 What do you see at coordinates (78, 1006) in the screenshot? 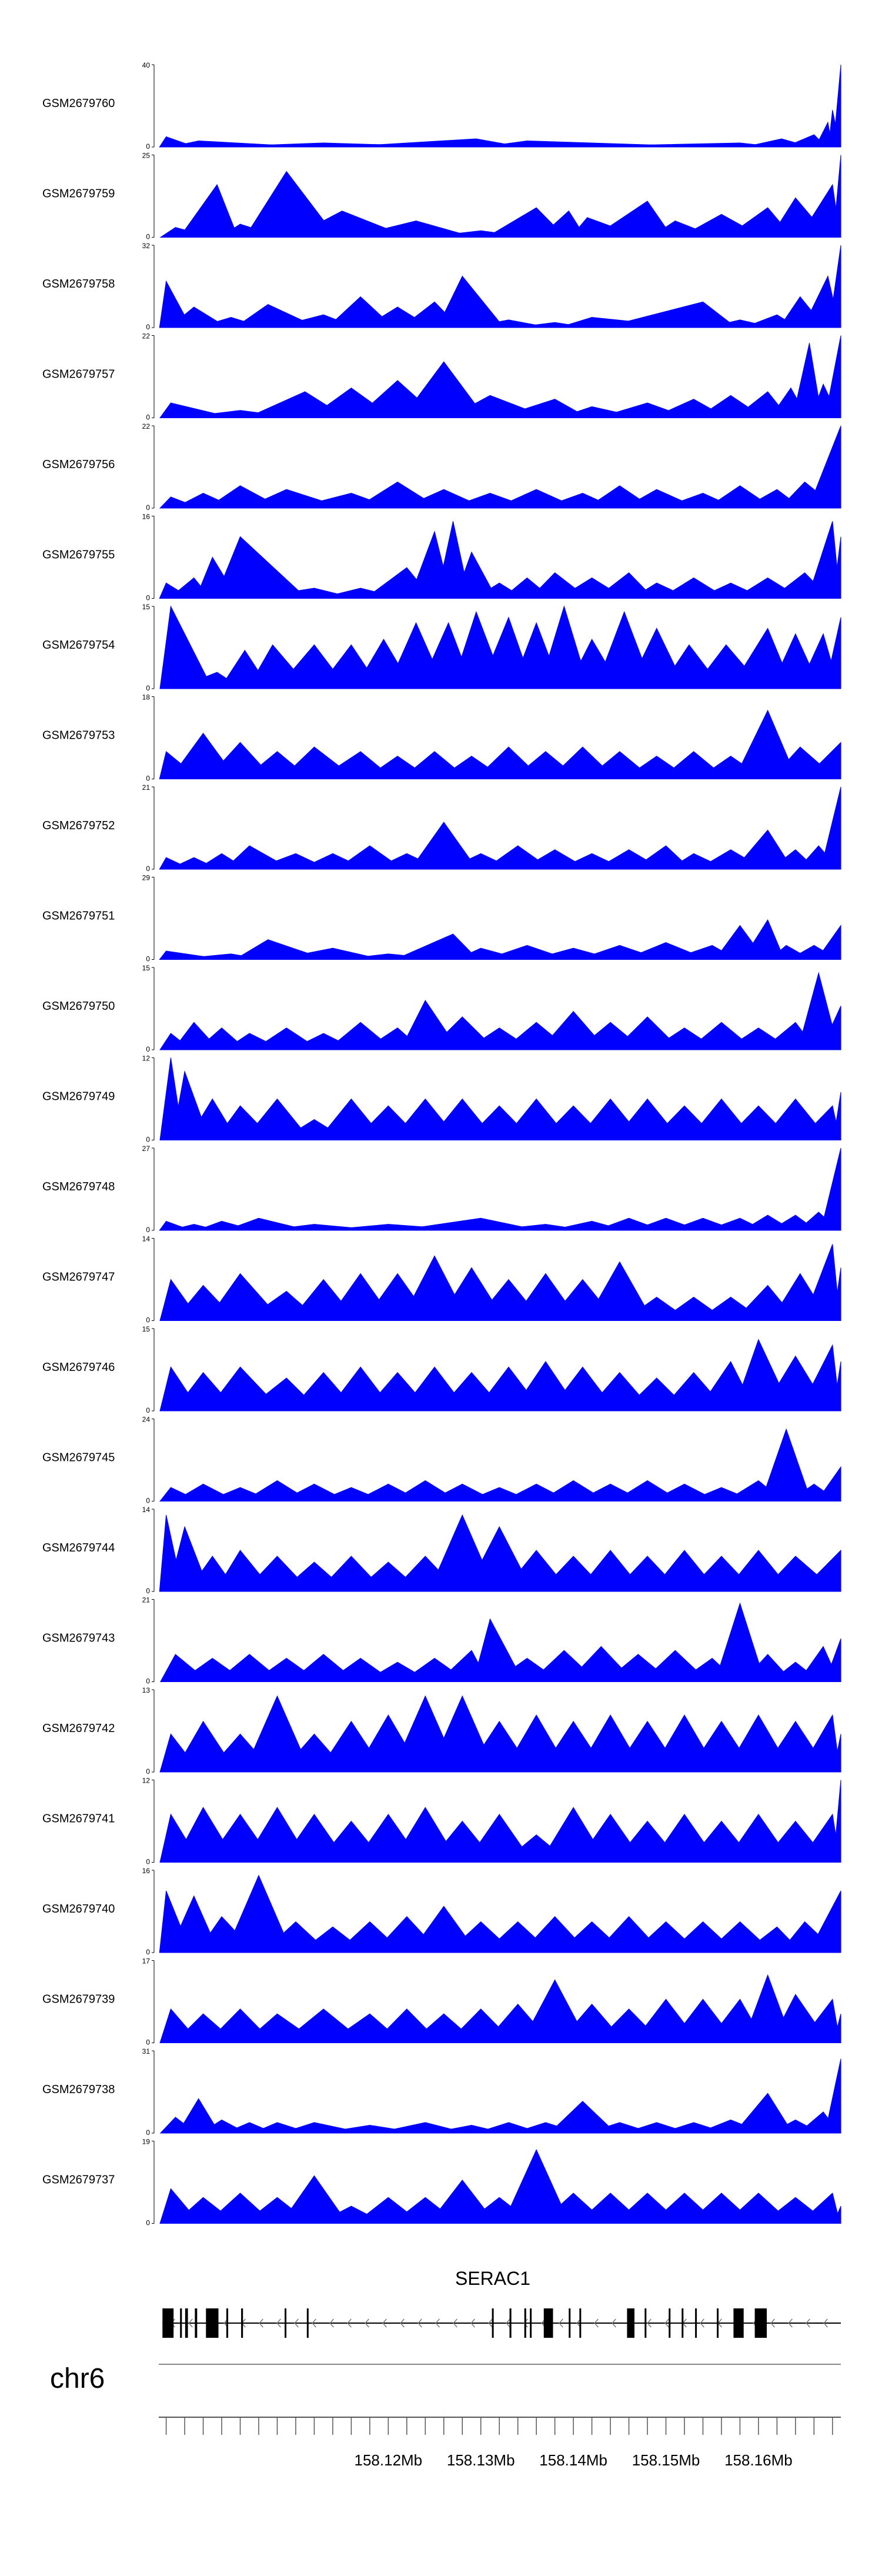
I see `track-label: GSM2679750` at bounding box center [78, 1006].